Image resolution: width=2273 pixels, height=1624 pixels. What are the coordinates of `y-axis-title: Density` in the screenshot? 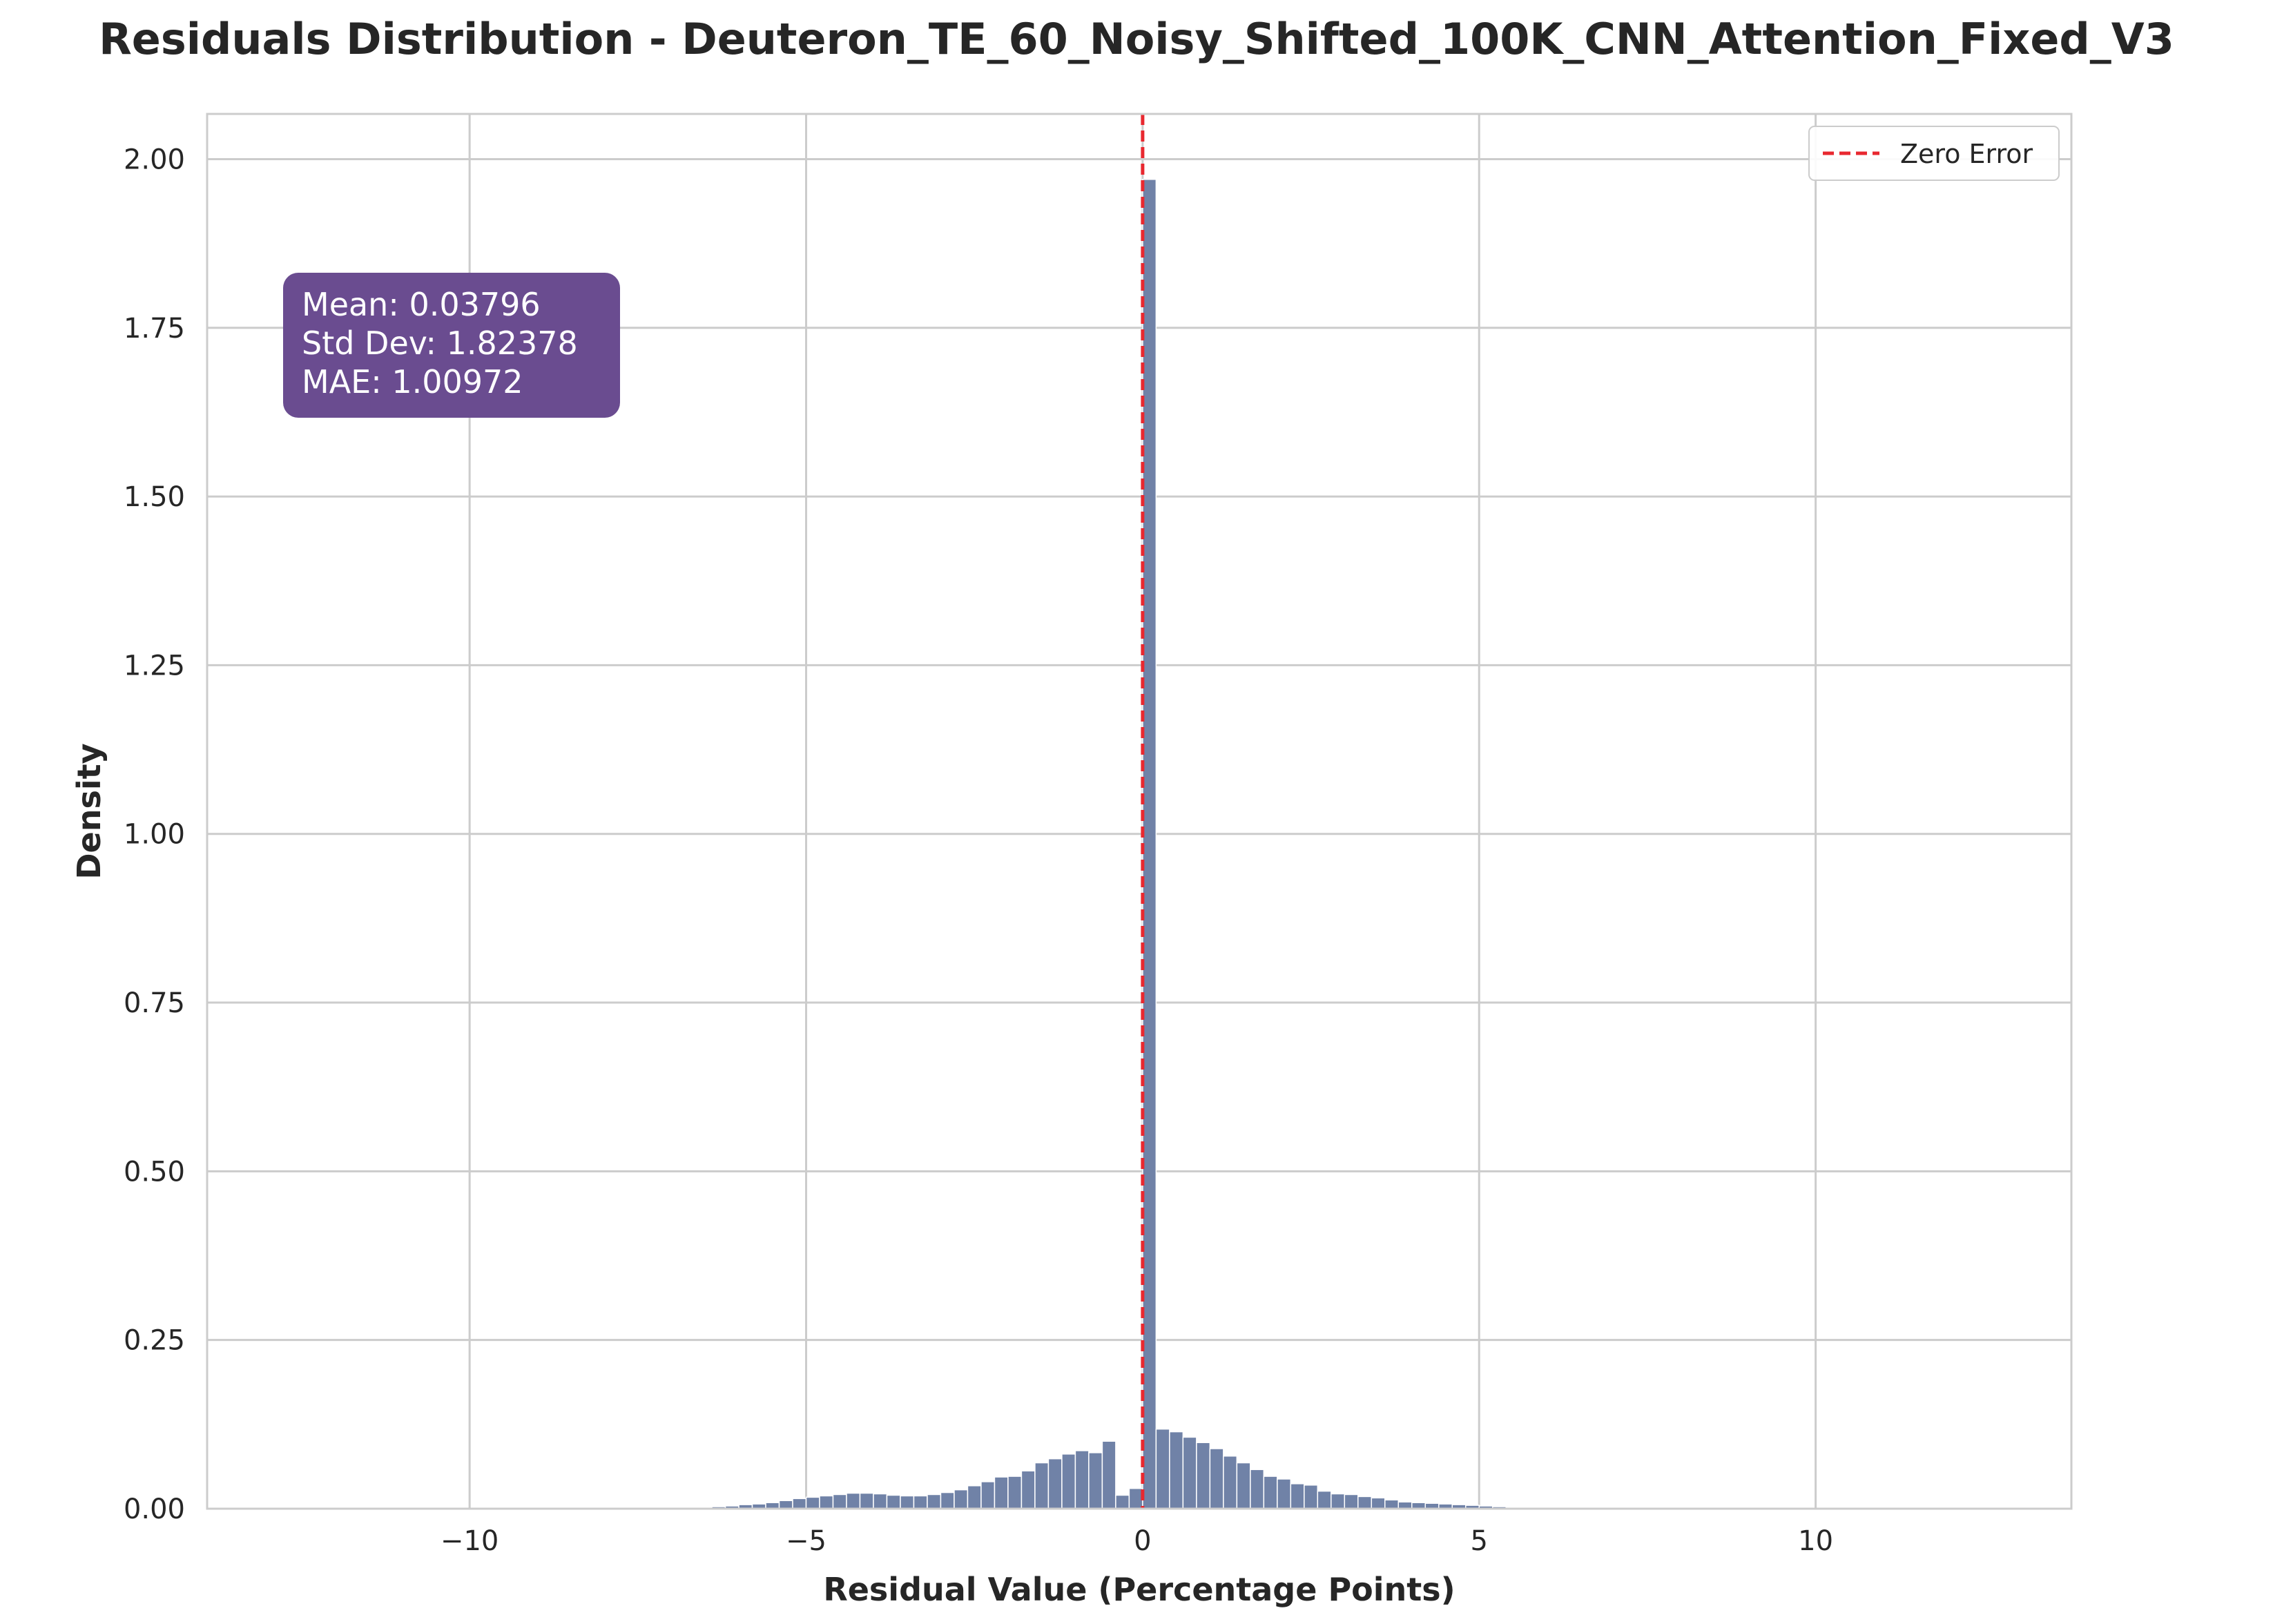 It's located at (89, 811).